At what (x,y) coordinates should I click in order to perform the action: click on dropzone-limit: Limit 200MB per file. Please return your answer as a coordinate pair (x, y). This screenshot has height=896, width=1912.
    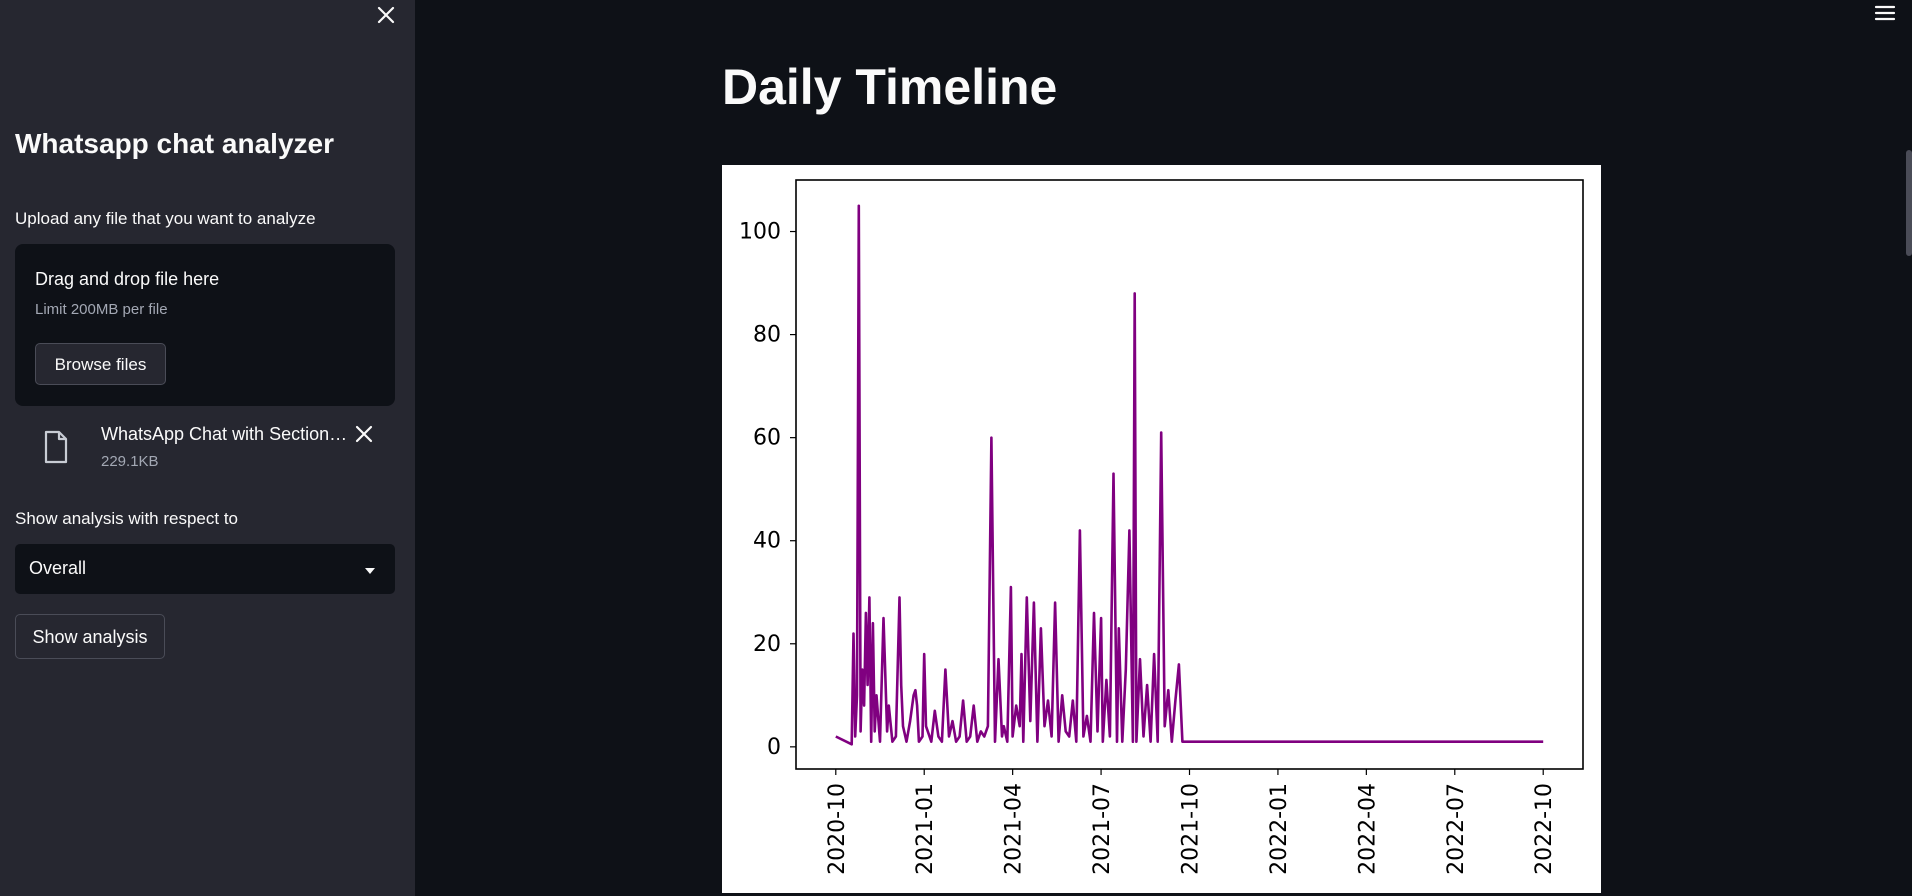
    Looking at the image, I should click on (101, 309).